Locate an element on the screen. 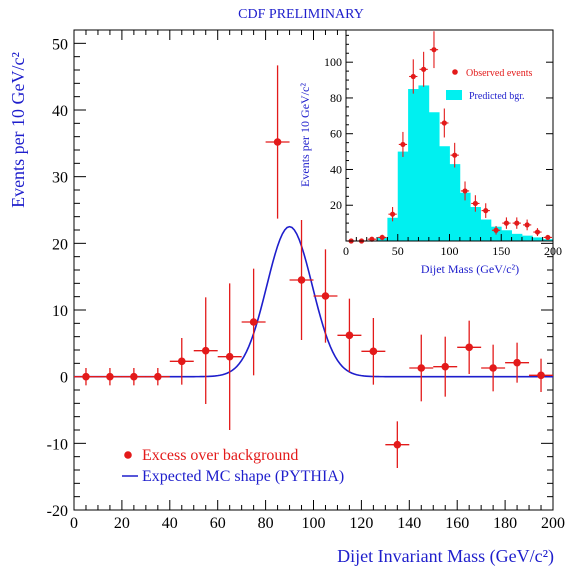 The width and height of the screenshot is (574, 572). legend-label-mc: Expected MC shape (PYTHIA) is located at coordinates (243, 476).